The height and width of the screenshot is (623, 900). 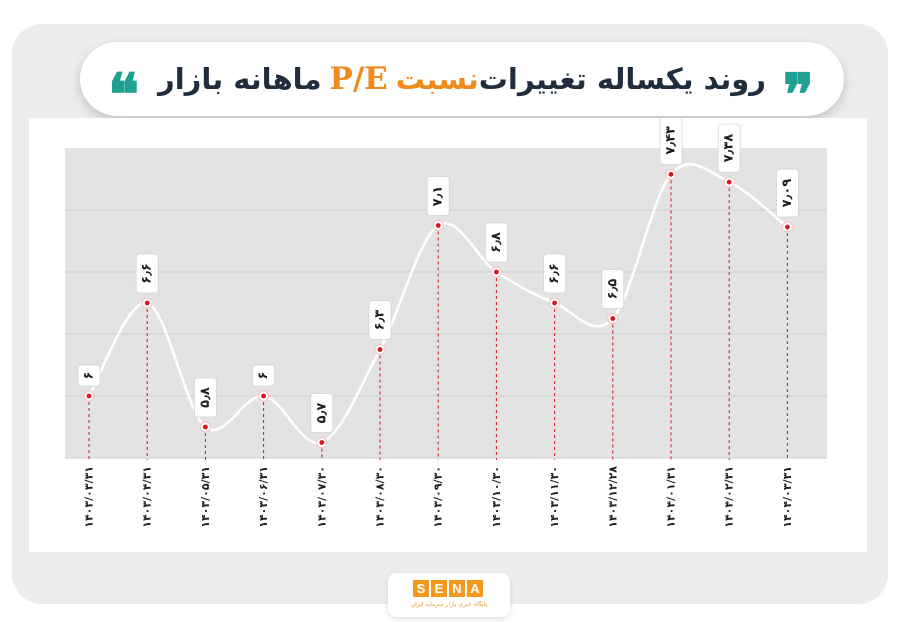 What do you see at coordinates (421, 588) in the screenshot?
I see `logo-letter-s: S` at bounding box center [421, 588].